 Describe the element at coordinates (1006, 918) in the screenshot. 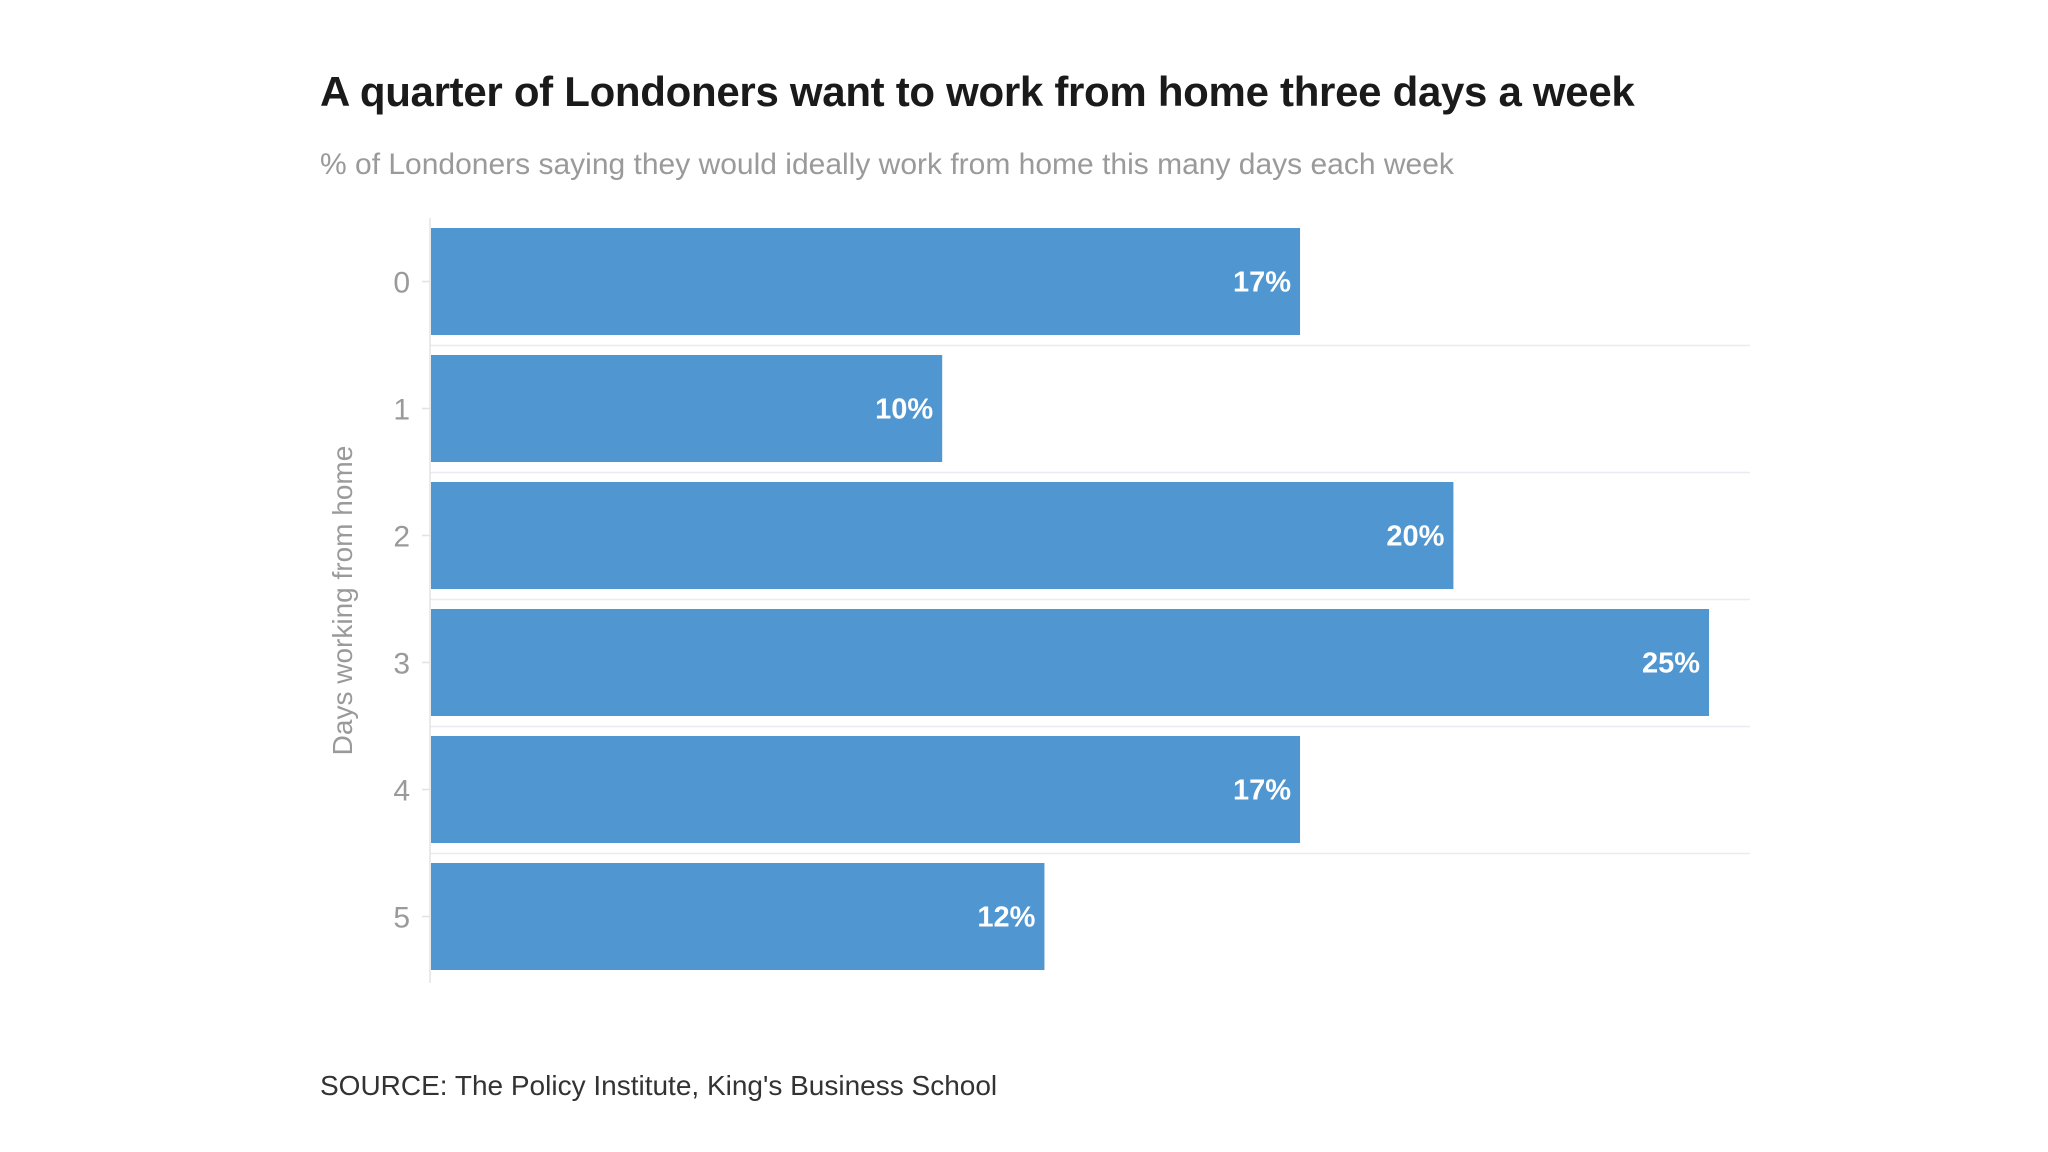

I see `bar-data-label: 12%` at that location.